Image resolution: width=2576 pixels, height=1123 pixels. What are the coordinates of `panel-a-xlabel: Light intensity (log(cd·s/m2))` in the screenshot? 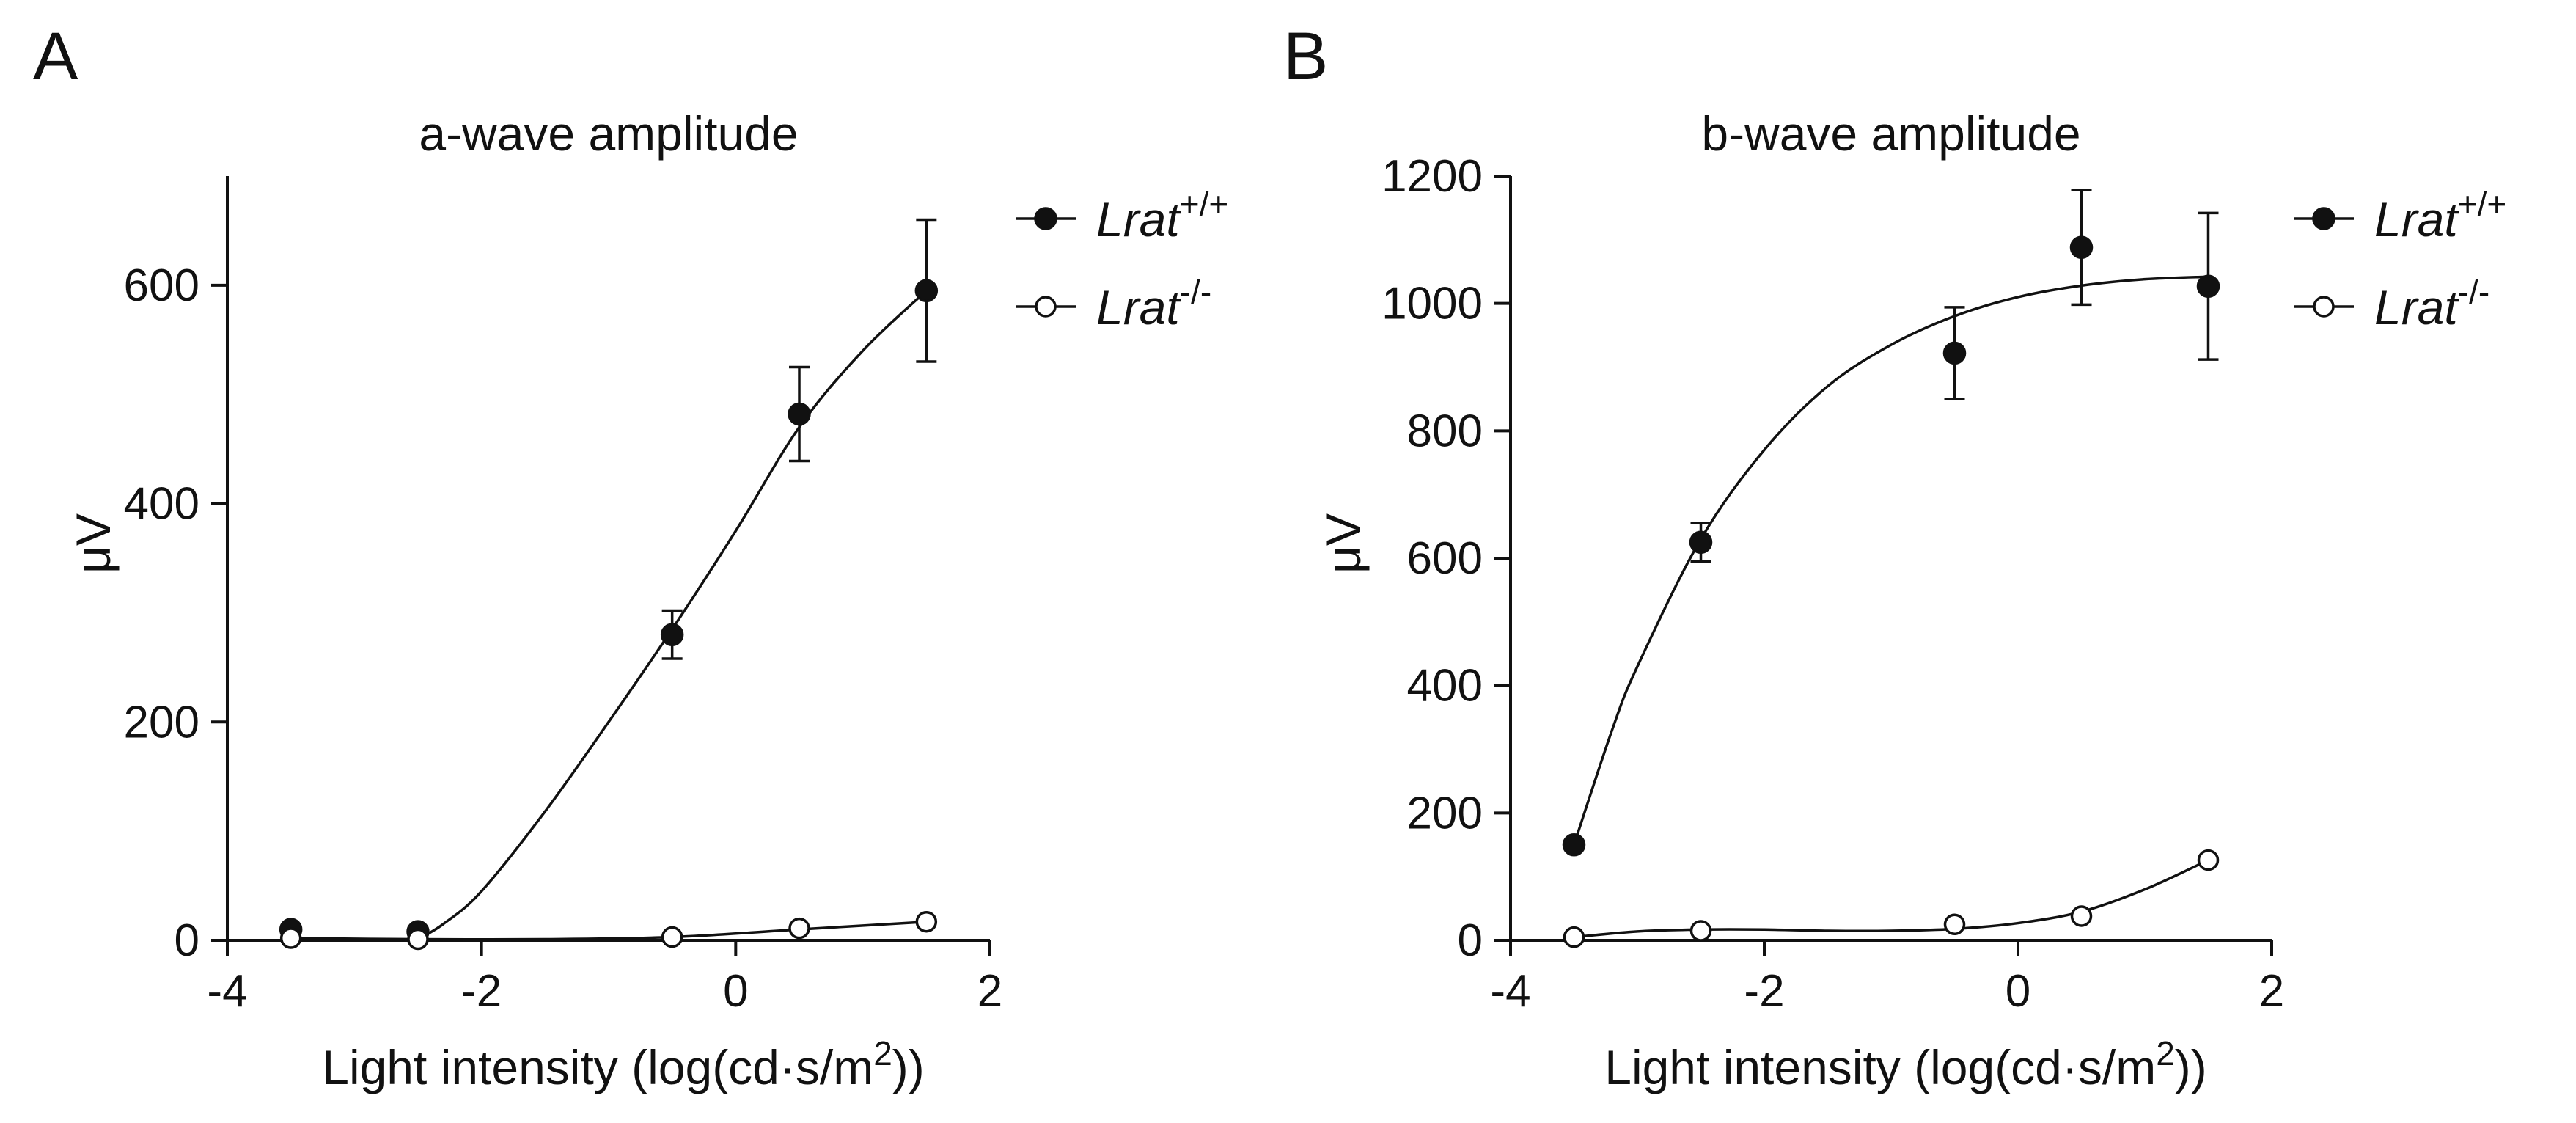 It's located at (624, 1064).